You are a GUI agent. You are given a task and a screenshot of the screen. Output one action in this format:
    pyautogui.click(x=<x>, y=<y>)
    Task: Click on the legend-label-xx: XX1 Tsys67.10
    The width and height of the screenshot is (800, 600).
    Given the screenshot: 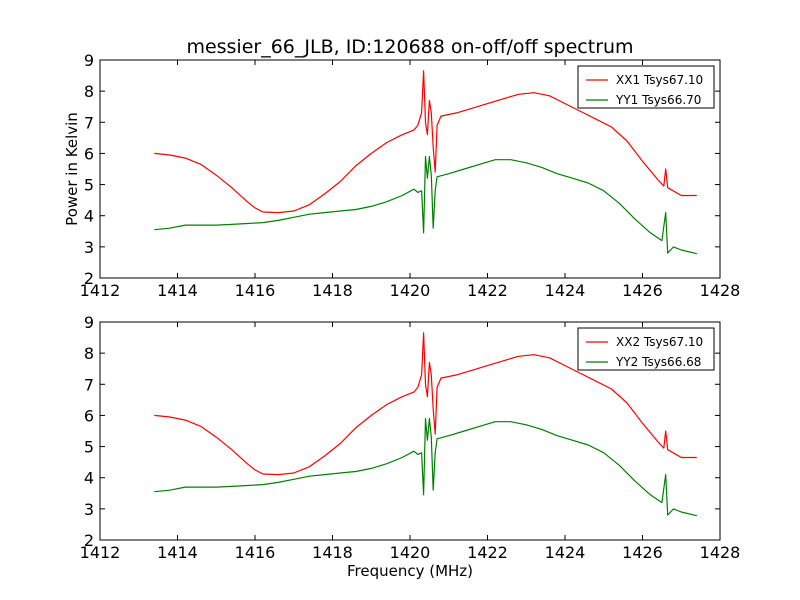 What is the action you would take?
    pyautogui.click(x=659, y=80)
    